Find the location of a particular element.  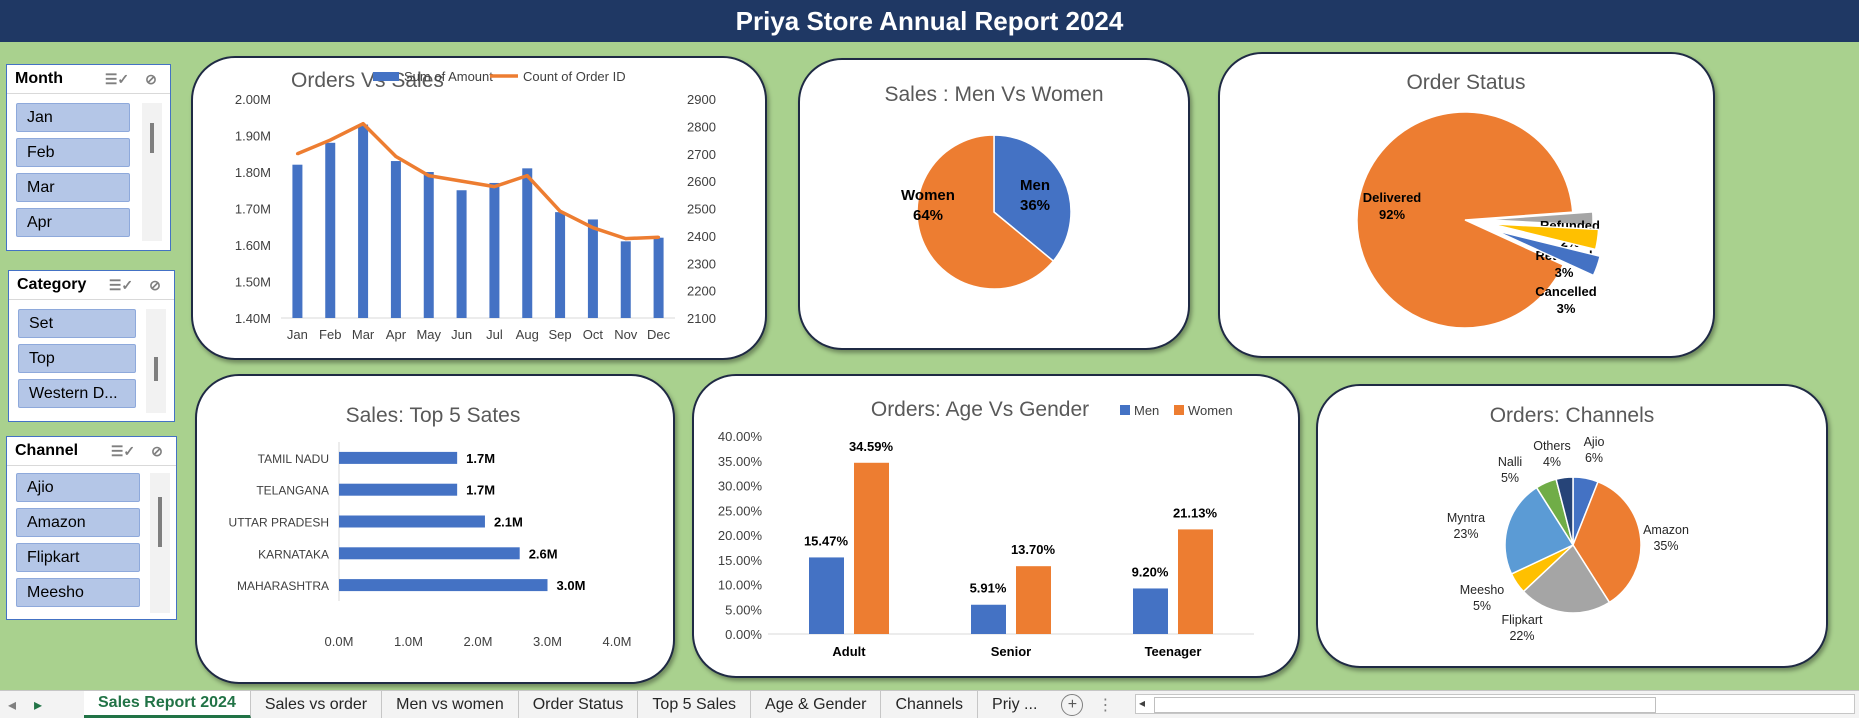

channel-slicer-scrollbar is located at coordinates (160, 543).